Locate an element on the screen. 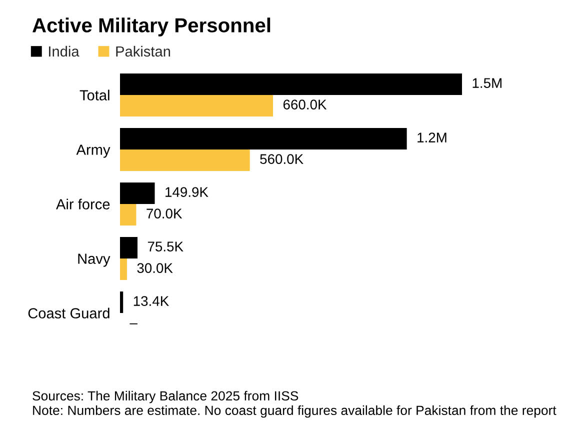 This screenshot has width=564, height=439. data-label: 70.0K is located at coordinates (164, 213).